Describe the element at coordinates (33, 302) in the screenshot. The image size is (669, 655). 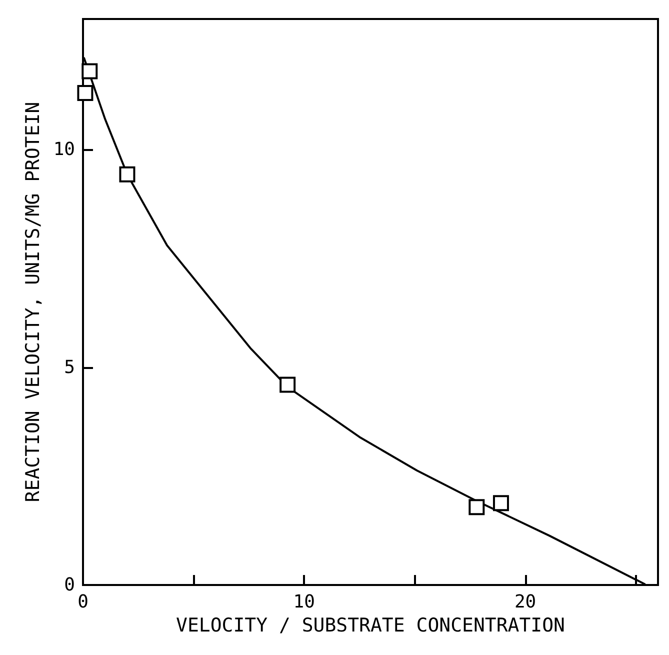
I see `y-axis-title: REACTION VELOCITY, UNITS/MG PROTEIN` at that location.